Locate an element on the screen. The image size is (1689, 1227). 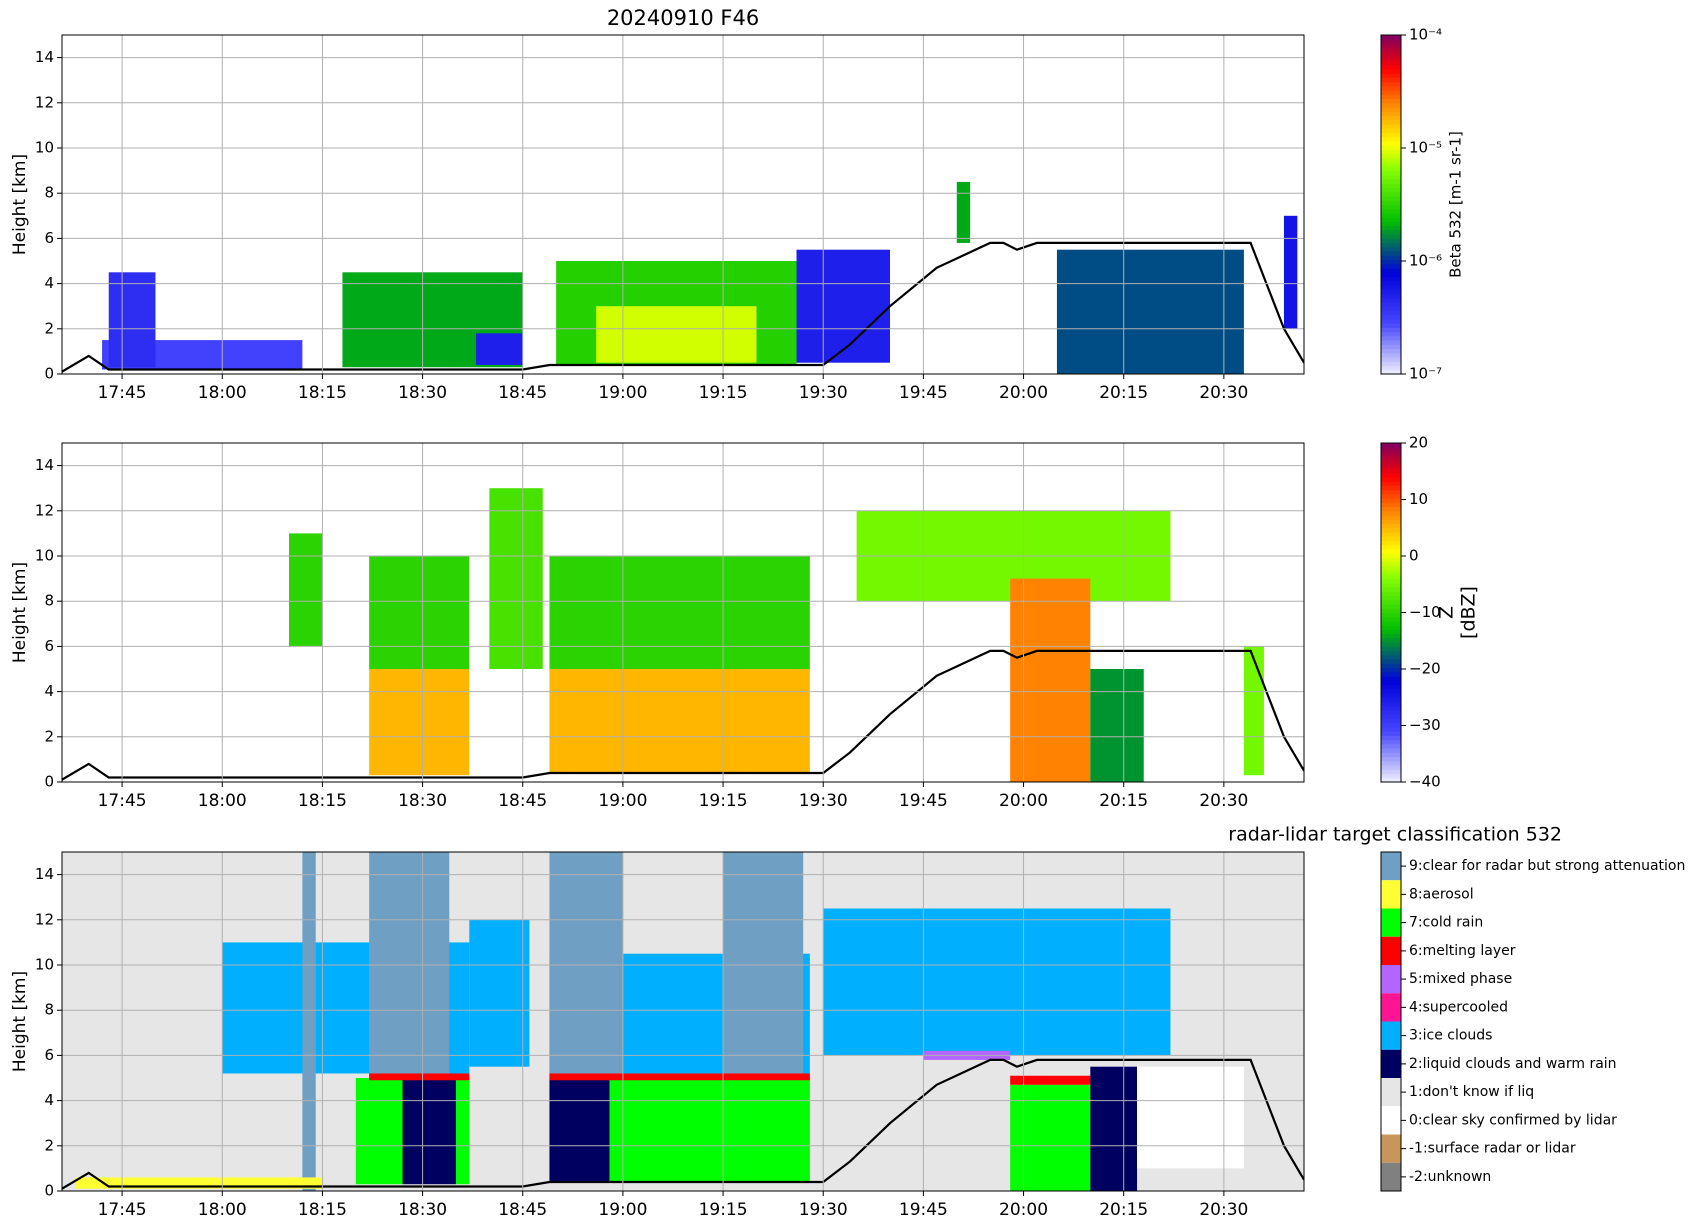
y-tick-label: 0 is located at coordinates (49, 1191).